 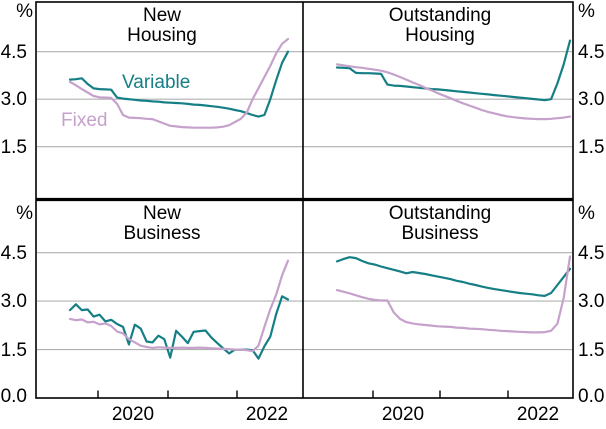 What do you see at coordinates (586, 11) in the screenshot?
I see `y-axis-percent-top-right: %` at bounding box center [586, 11].